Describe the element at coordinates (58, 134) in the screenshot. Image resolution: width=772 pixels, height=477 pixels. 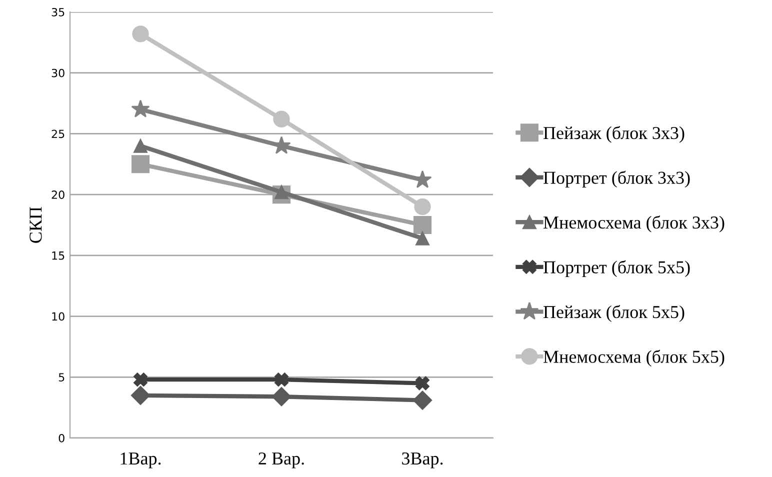
I see `y-tick-label: 25` at that location.